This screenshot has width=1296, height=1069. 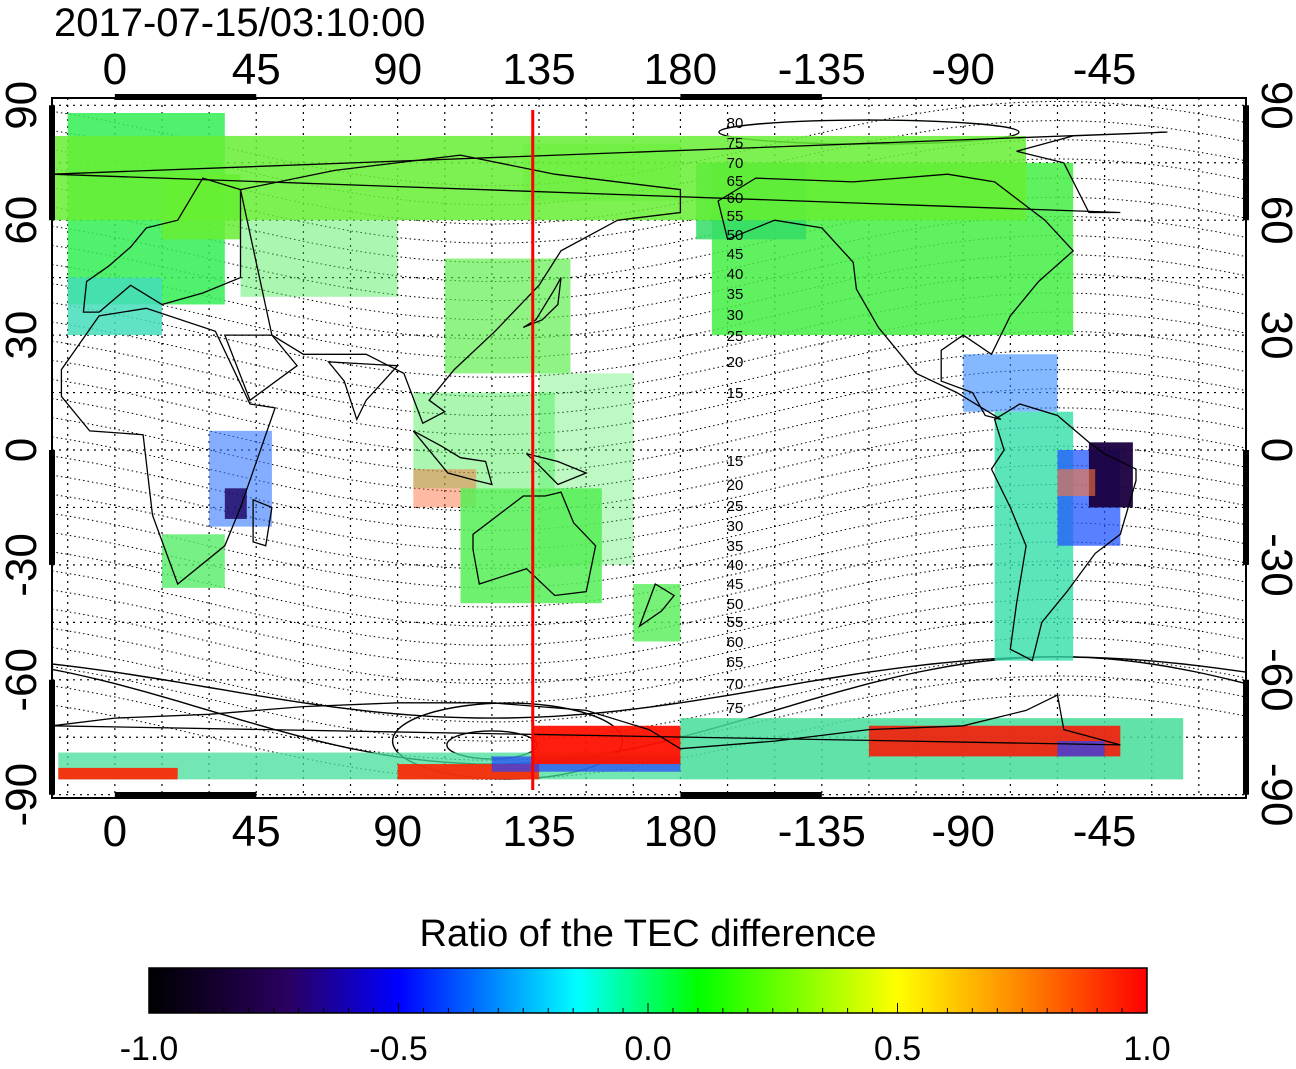 I want to click on coastline-africa, so click(x=168, y=446).